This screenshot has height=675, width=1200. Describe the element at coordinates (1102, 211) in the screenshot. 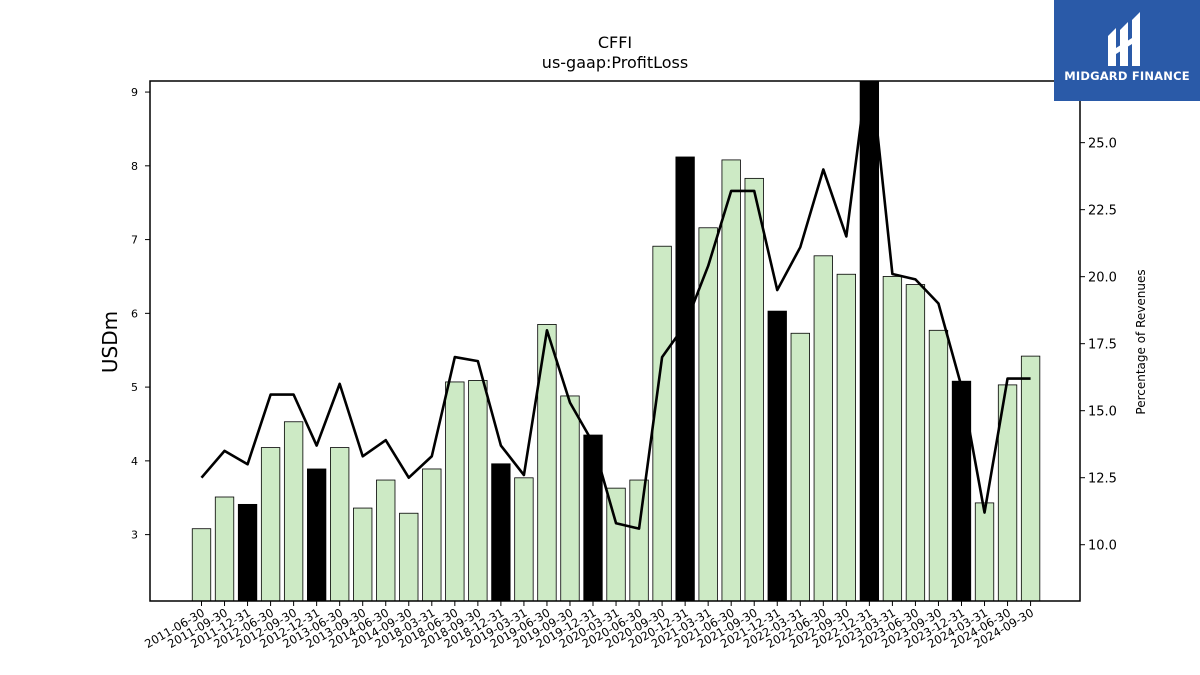

I see `y2-tick-label: 22.5` at that location.